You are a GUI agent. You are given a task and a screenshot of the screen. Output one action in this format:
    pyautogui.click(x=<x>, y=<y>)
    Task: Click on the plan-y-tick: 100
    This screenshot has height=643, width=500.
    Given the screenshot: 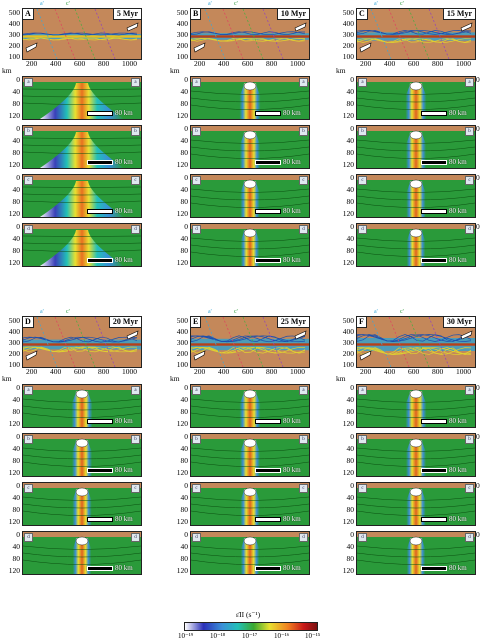 What is the action you would take?
    pyautogui.click(x=182, y=56)
    